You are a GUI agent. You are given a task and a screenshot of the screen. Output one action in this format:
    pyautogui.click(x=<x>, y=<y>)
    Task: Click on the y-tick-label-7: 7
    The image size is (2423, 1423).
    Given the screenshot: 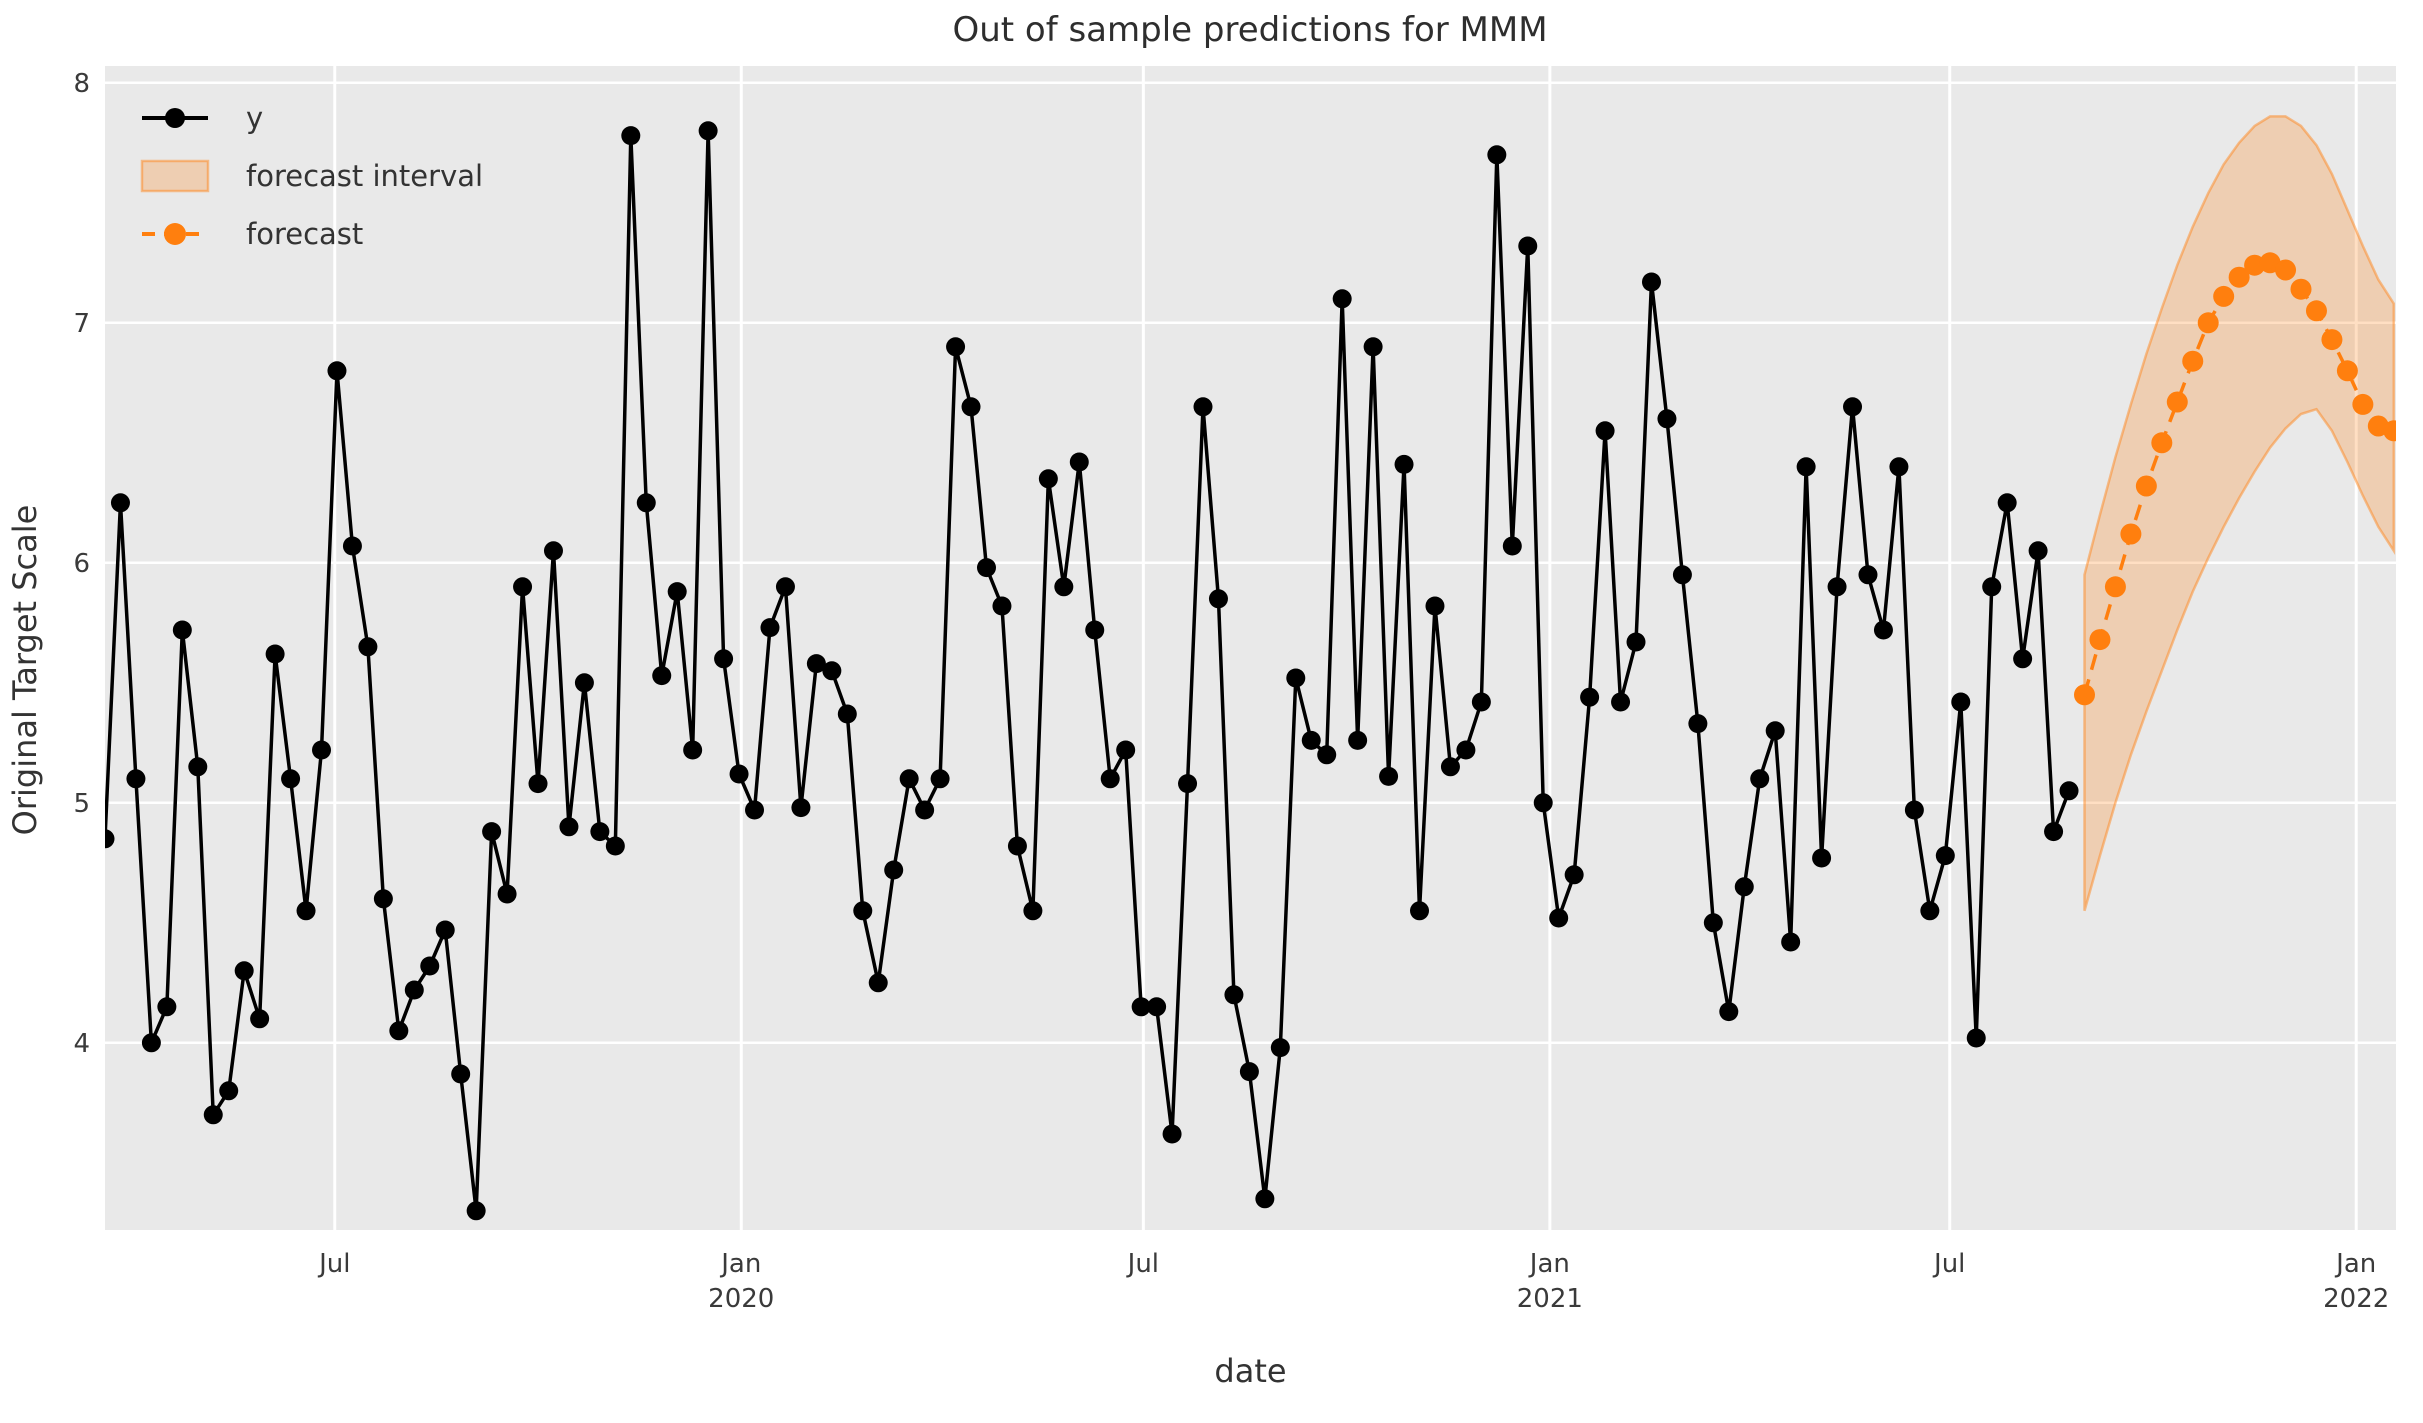 What is the action you would take?
    pyautogui.click(x=81, y=324)
    